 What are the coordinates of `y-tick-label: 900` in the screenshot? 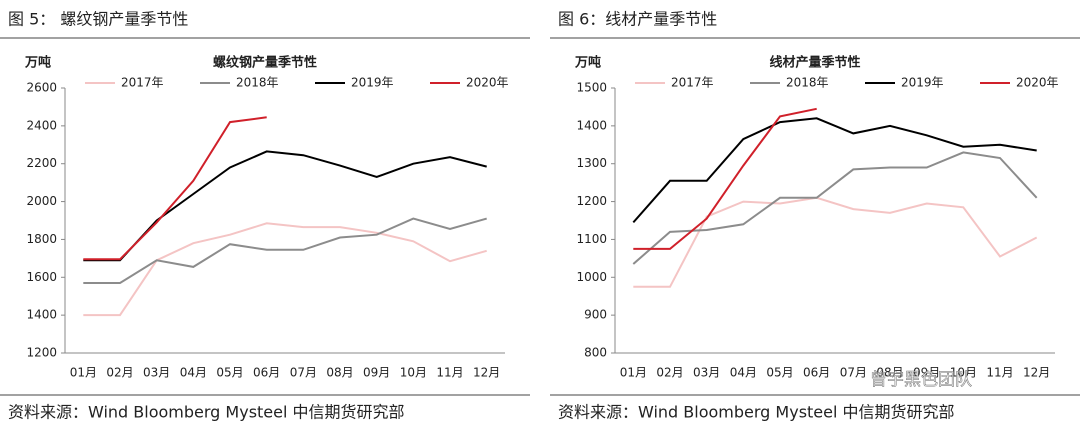 It's located at (595, 315).